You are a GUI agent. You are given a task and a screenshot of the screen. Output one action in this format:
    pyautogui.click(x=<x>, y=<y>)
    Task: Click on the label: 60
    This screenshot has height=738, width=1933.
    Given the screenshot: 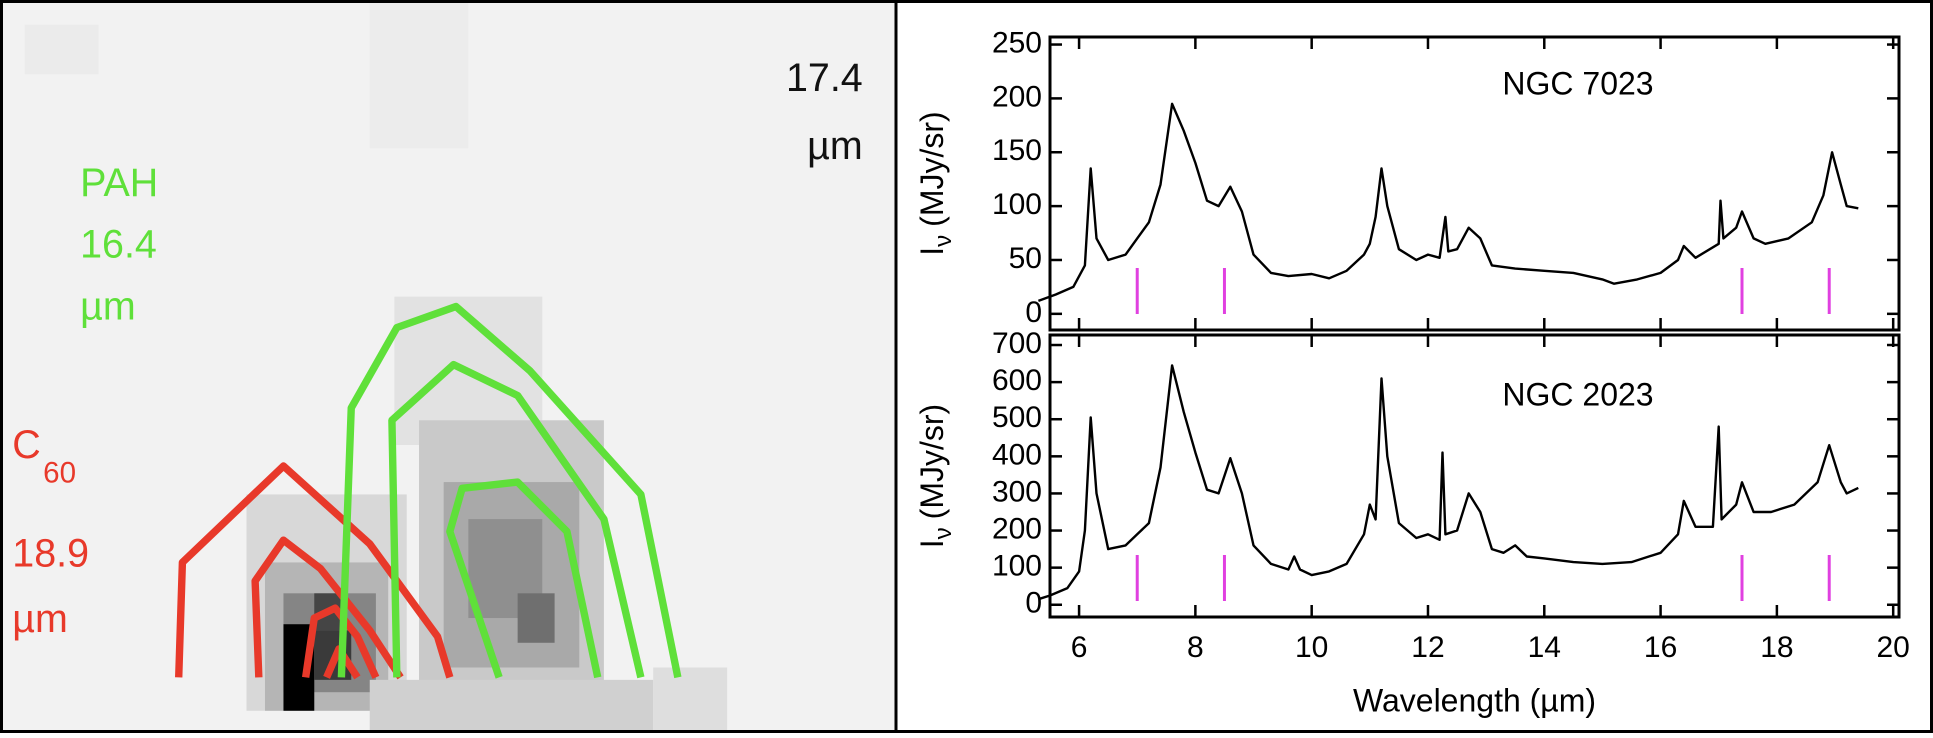 What is the action you would take?
    pyautogui.click(x=59, y=472)
    